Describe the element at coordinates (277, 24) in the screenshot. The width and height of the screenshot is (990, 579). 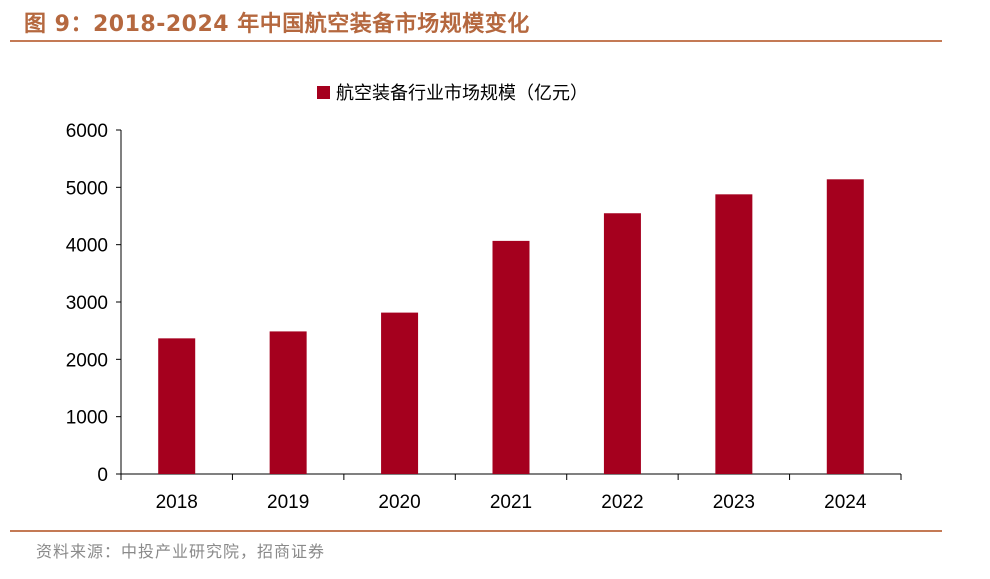
I see `figure-title: 图 9：2018-2024 年中国航空装备市场规模变化` at that location.